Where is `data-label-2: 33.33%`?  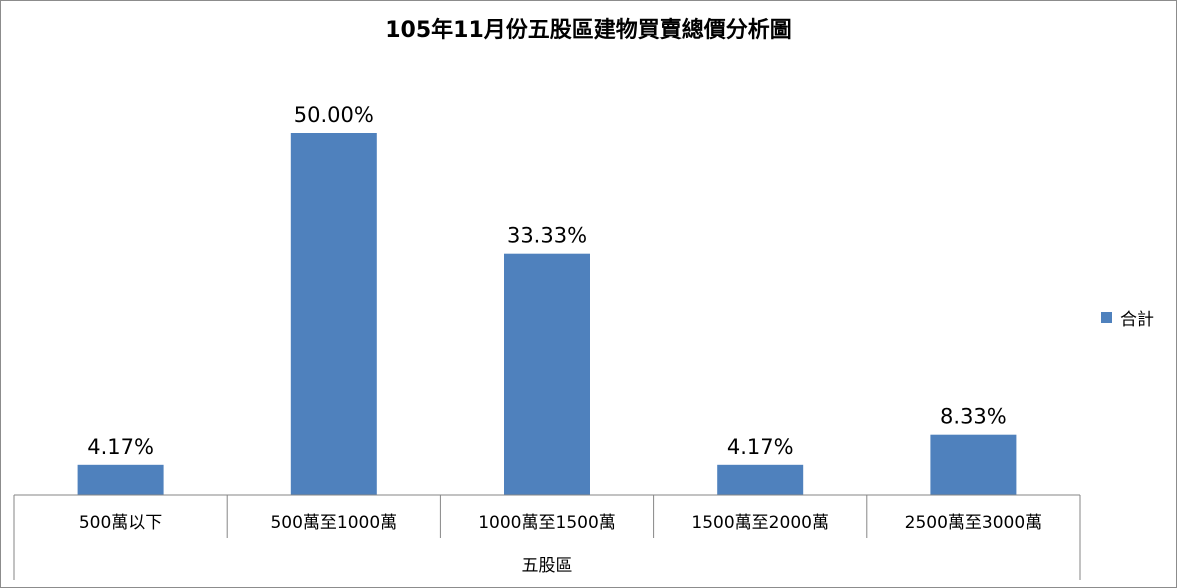
data-label-2: 33.33% is located at coordinates (547, 236).